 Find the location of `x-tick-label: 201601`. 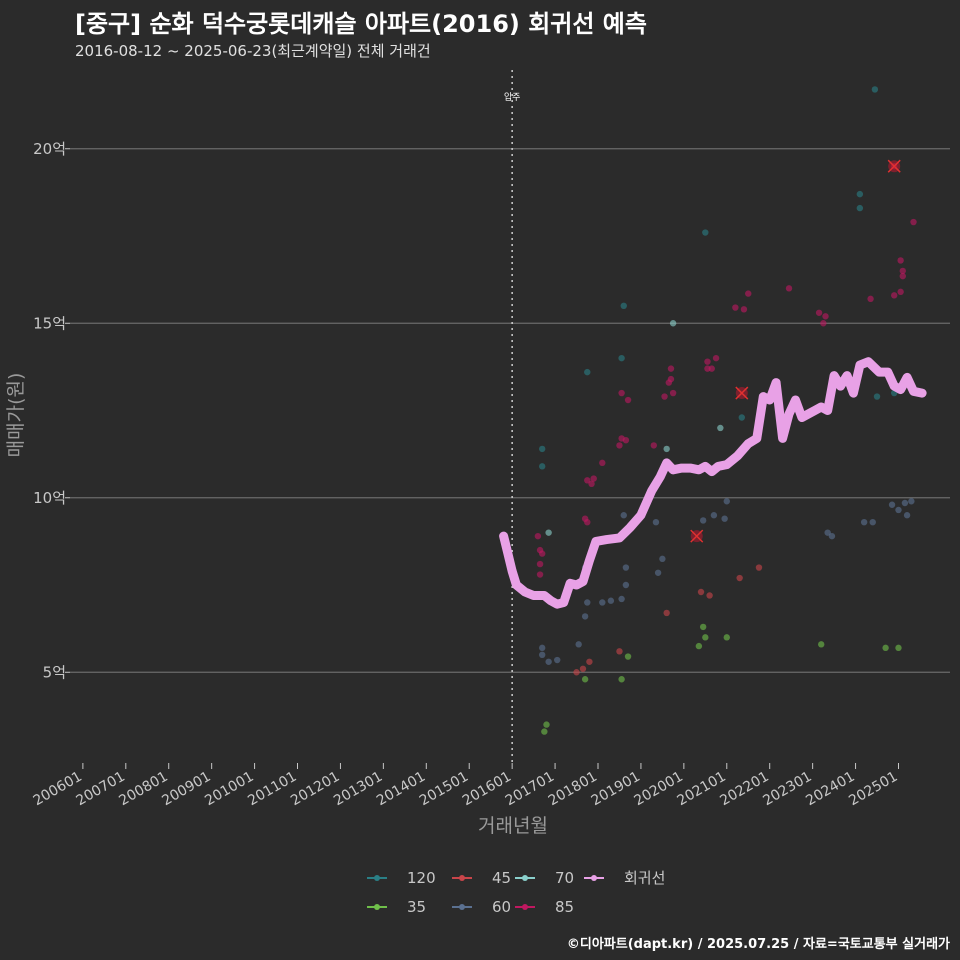

x-tick-label: 201601 is located at coordinates (487, 789).